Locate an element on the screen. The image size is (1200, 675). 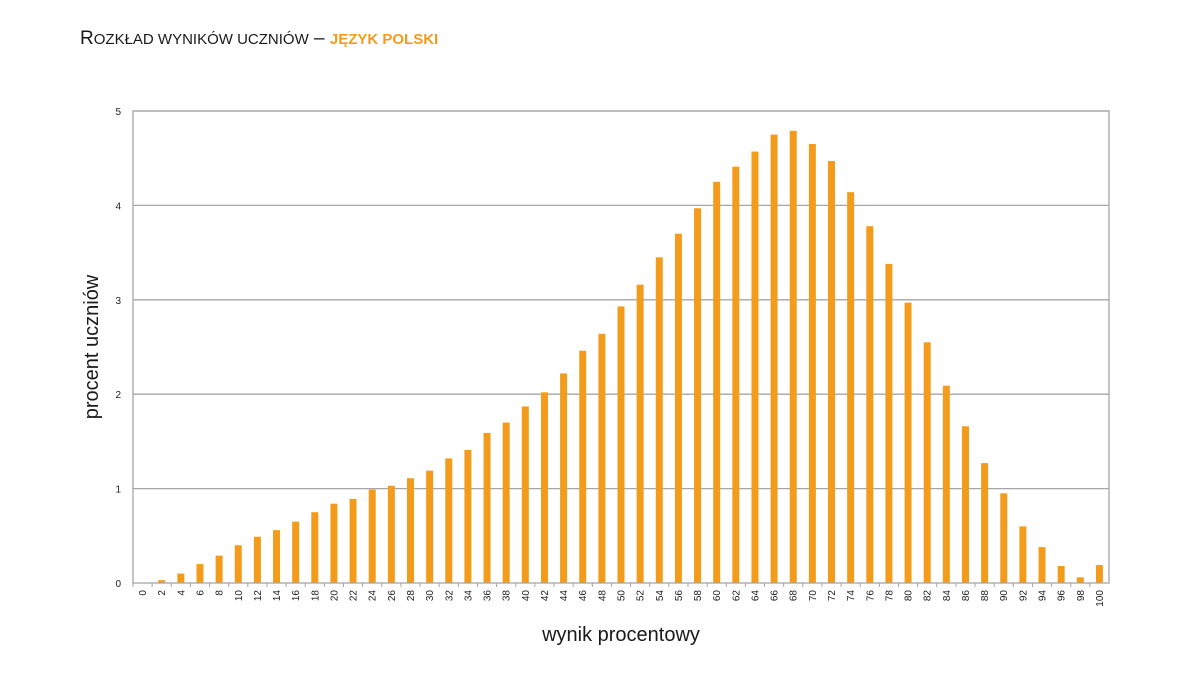
x-tick-label: 0 is located at coordinates (143, 593).